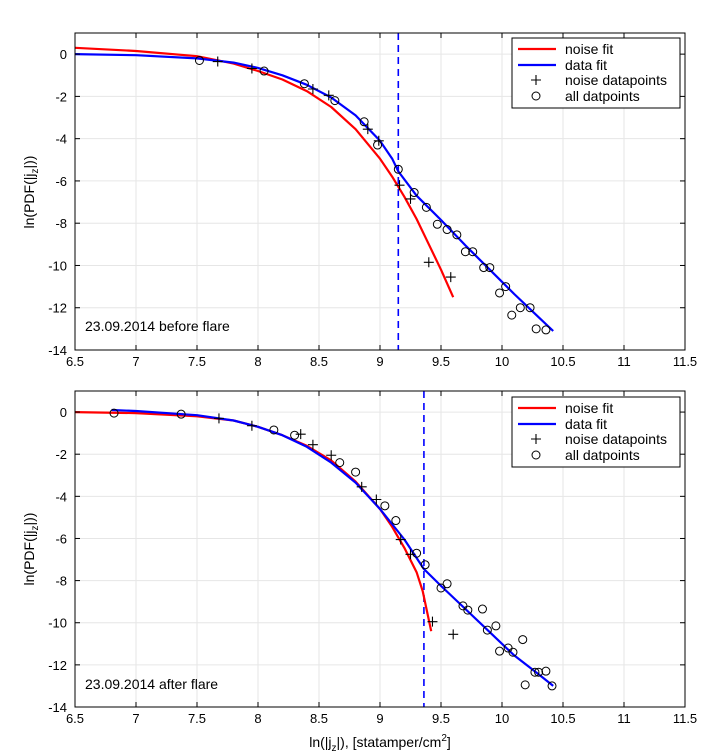 The width and height of the screenshot is (728, 756). Describe the element at coordinates (616, 80) in the screenshot. I see `top-legend-noise-points-label: noise datapoints` at that location.